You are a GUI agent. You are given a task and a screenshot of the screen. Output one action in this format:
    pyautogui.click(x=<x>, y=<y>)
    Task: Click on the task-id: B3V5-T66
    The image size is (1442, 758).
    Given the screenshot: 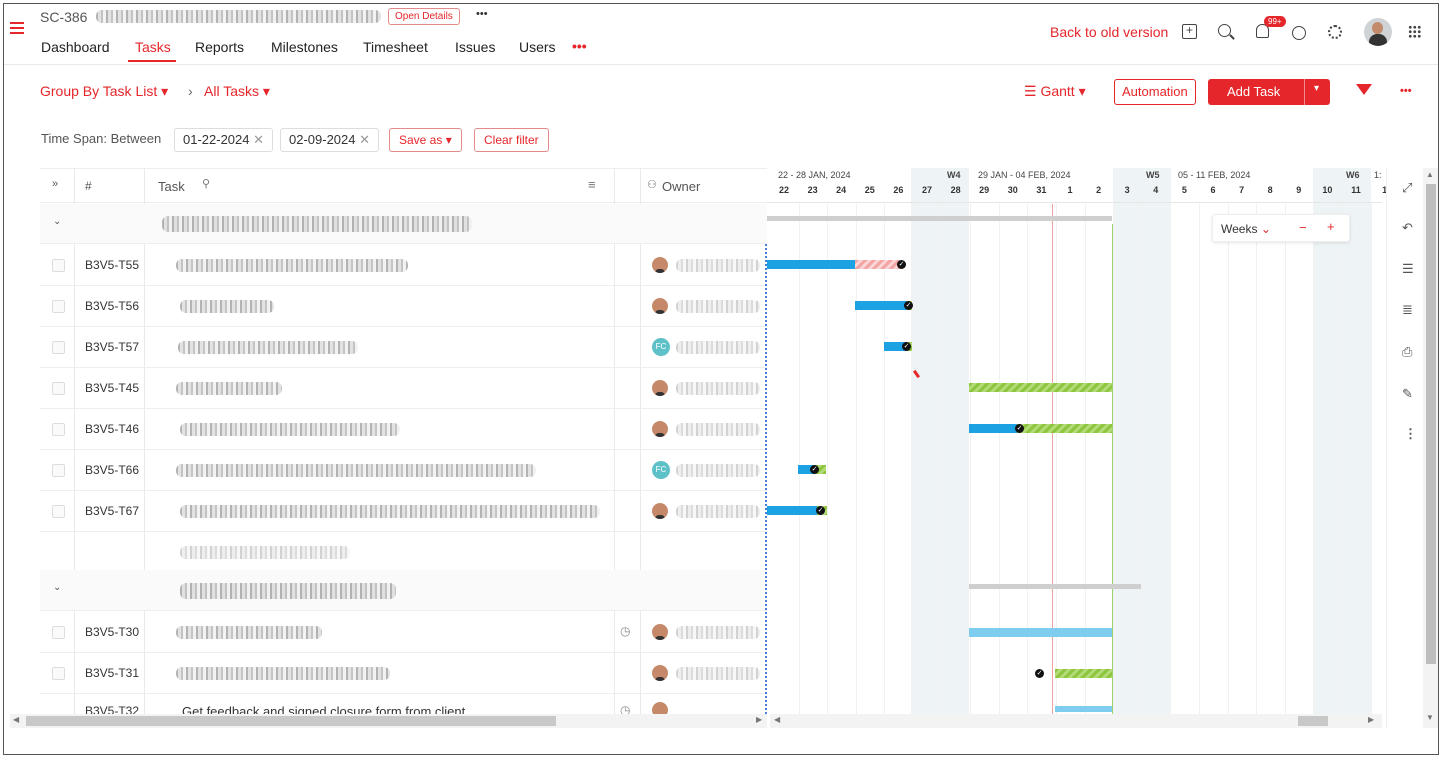 What is the action you would take?
    pyautogui.click(x=112, y=470)
    